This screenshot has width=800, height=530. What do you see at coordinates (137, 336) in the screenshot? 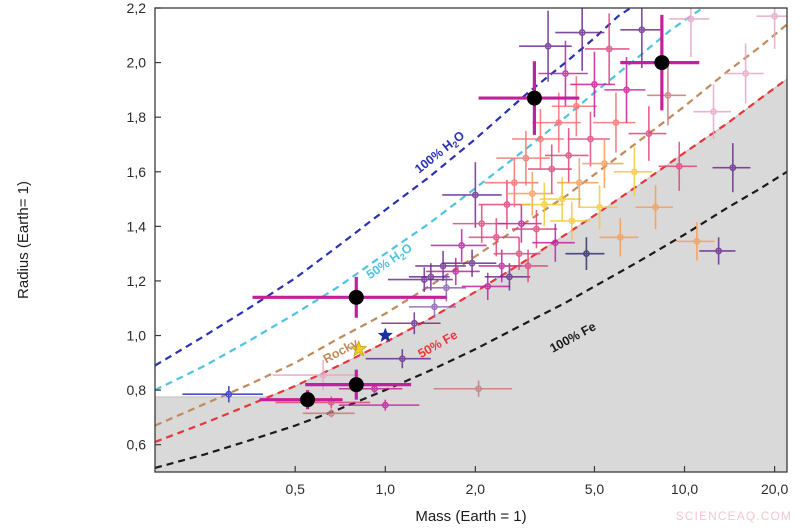
I see `y-tick-label: 1,0` at bounding box center [137, 336].